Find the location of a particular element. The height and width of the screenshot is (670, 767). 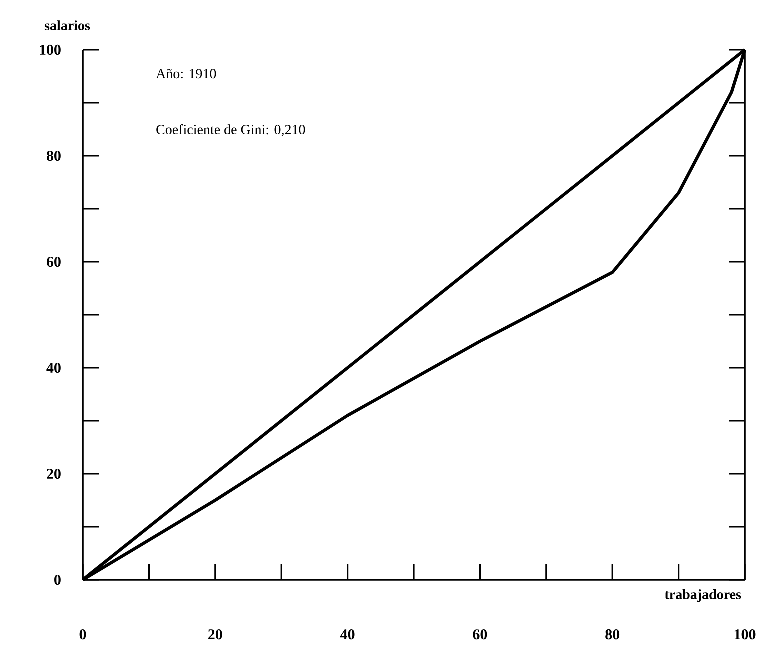

annotation: Coeficiente de Gini: 0,210 is located at coordinates (231, 130).